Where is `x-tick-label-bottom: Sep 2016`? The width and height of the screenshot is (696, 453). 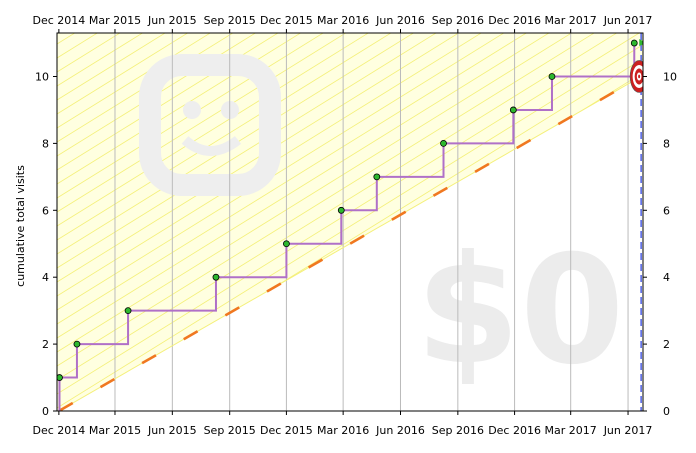
x-tick-label-bottom: Sep 2016 is located at coordinates (458, 430).